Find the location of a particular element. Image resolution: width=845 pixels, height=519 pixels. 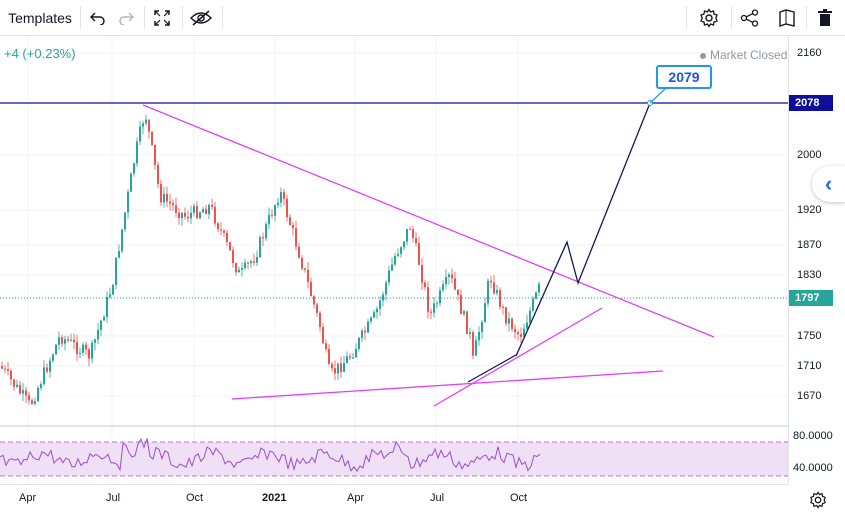

price-change: +4 (+0.23%) is located at coordinates (40, 53).